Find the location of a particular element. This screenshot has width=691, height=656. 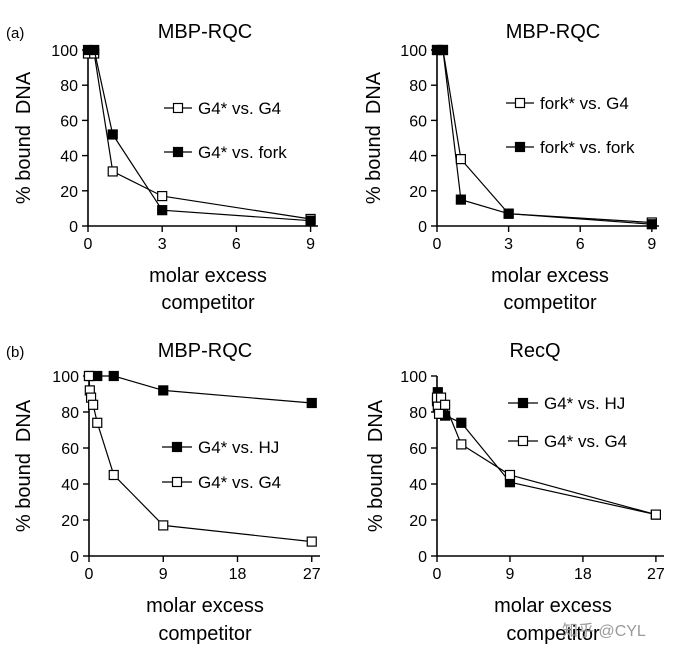

y-tick-label: 40 is located at coordinates (69, 157).